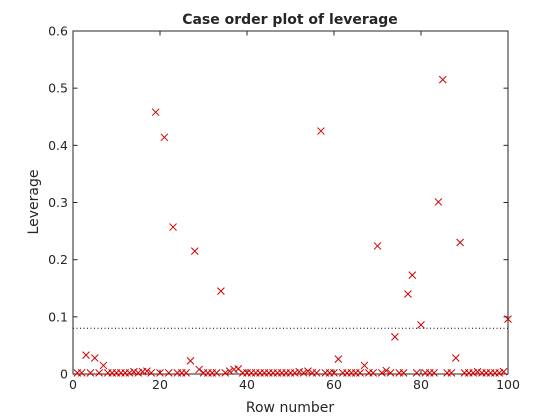 The height and width of the screenshot is (420, 560). I want to click on y-tick-label: 0.4, so click(58, 145).